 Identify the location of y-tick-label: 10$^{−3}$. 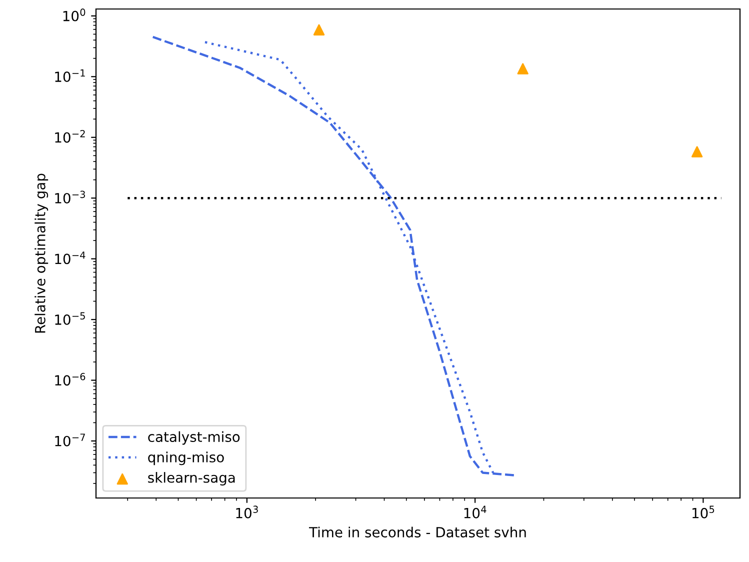
(70, 197).